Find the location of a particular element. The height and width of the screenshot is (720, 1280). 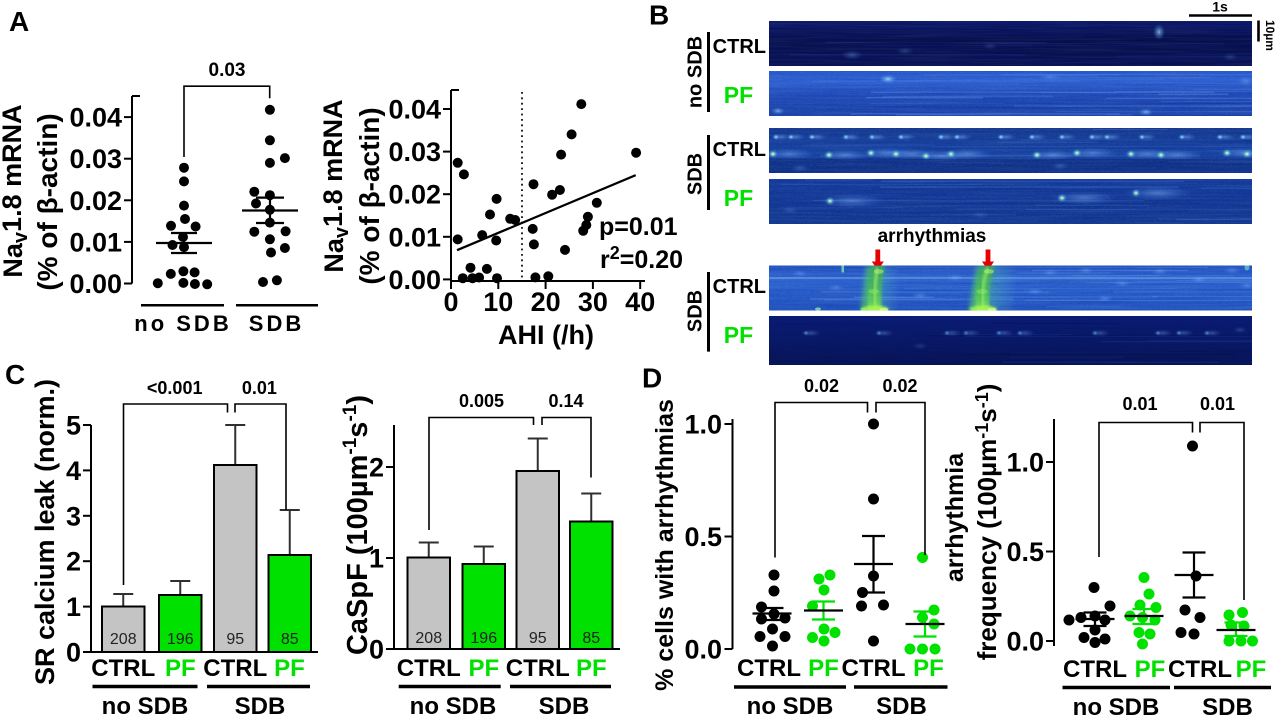

svg-text: <0.001 is located at coordinates (175, 388).